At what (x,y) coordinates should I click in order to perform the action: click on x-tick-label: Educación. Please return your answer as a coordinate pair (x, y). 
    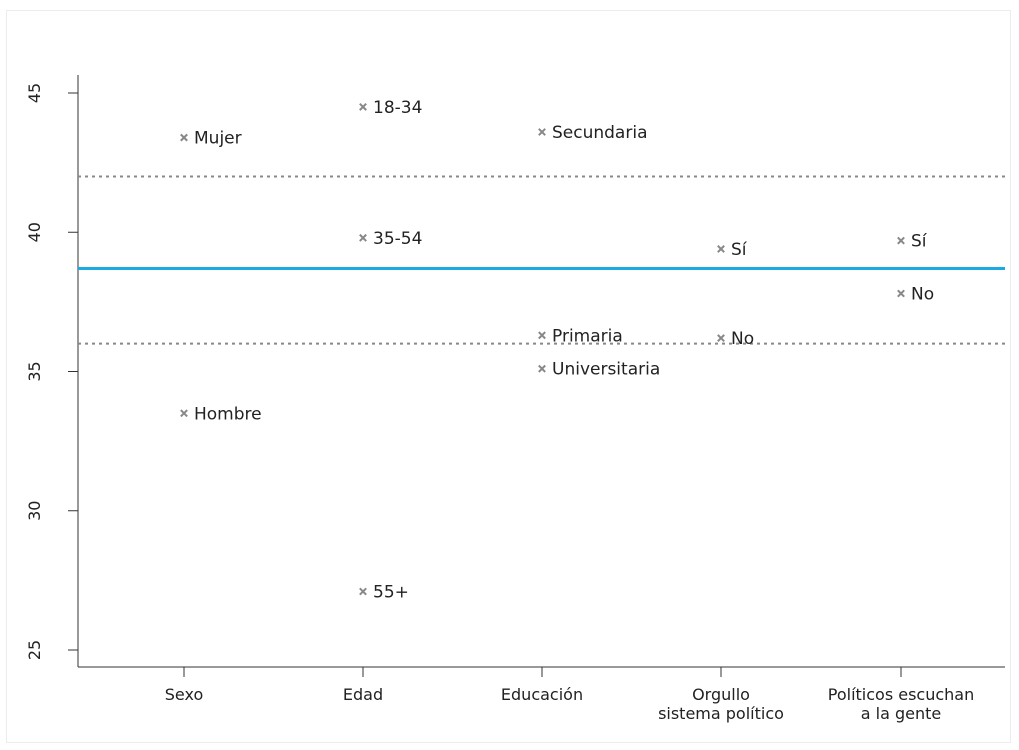
    Looking at the image, I should click on (542, 694).